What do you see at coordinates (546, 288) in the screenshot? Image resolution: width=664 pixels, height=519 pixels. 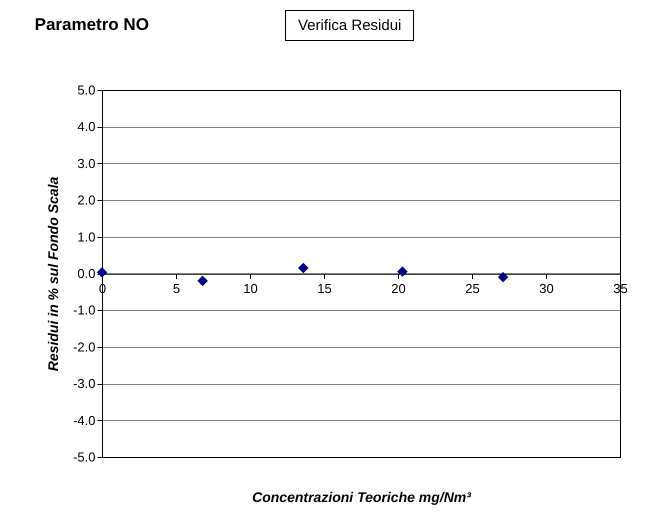 I see `x-tick-label: 30` at bounding box center [546, 288].